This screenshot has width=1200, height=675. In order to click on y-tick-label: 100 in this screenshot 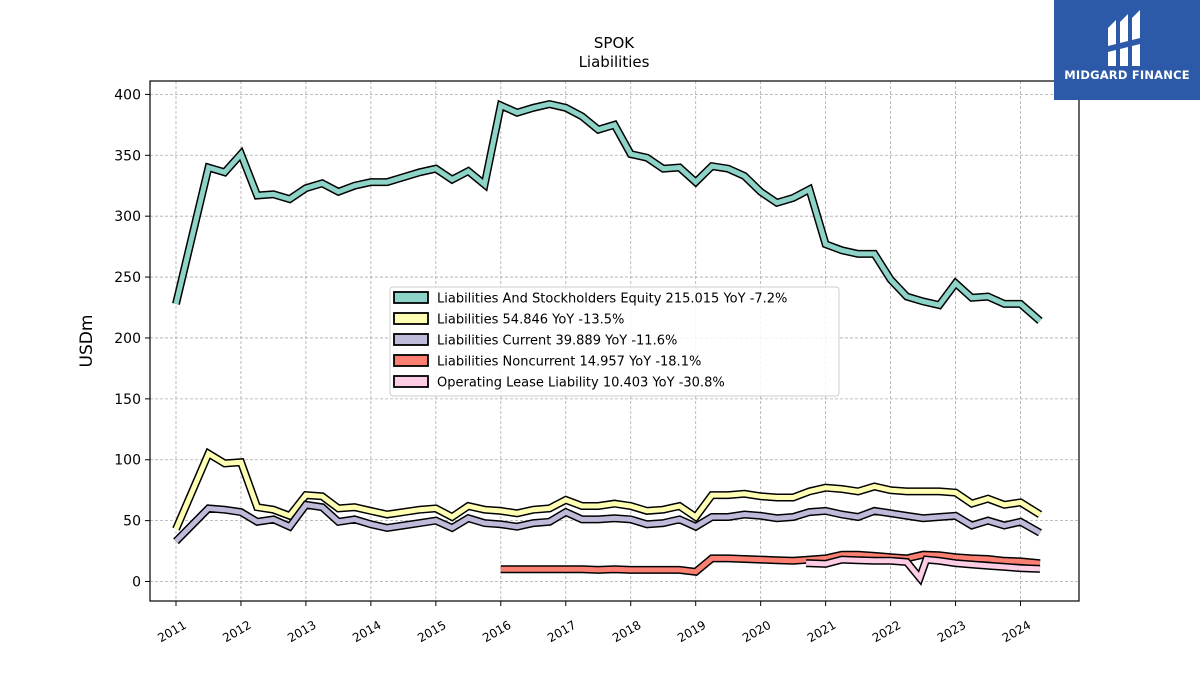, I will do `click(127, 461)`.